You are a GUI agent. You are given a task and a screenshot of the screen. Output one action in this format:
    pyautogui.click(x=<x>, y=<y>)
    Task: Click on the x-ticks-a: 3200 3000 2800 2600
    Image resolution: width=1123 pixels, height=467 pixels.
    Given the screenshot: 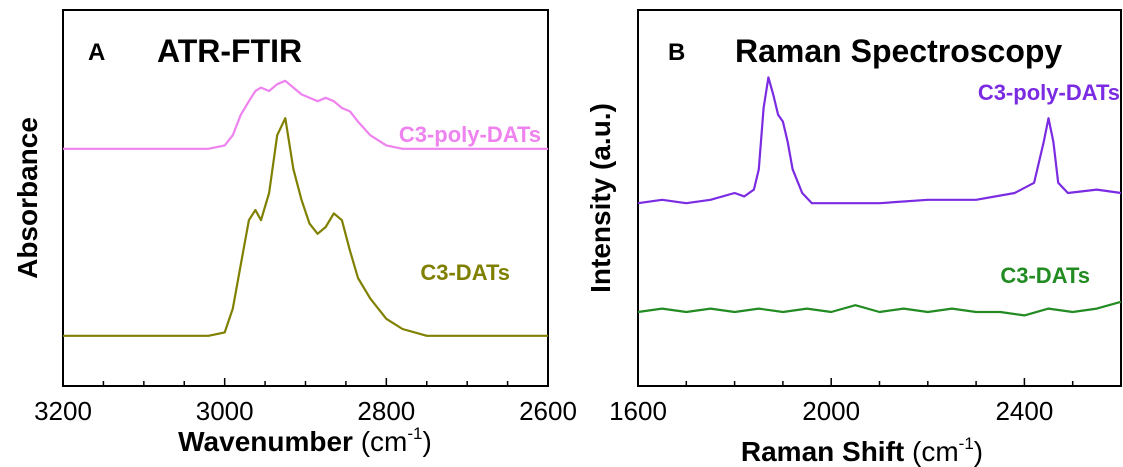 What is the action you would take?
    pyautogui.click(x=305, y=402)
    